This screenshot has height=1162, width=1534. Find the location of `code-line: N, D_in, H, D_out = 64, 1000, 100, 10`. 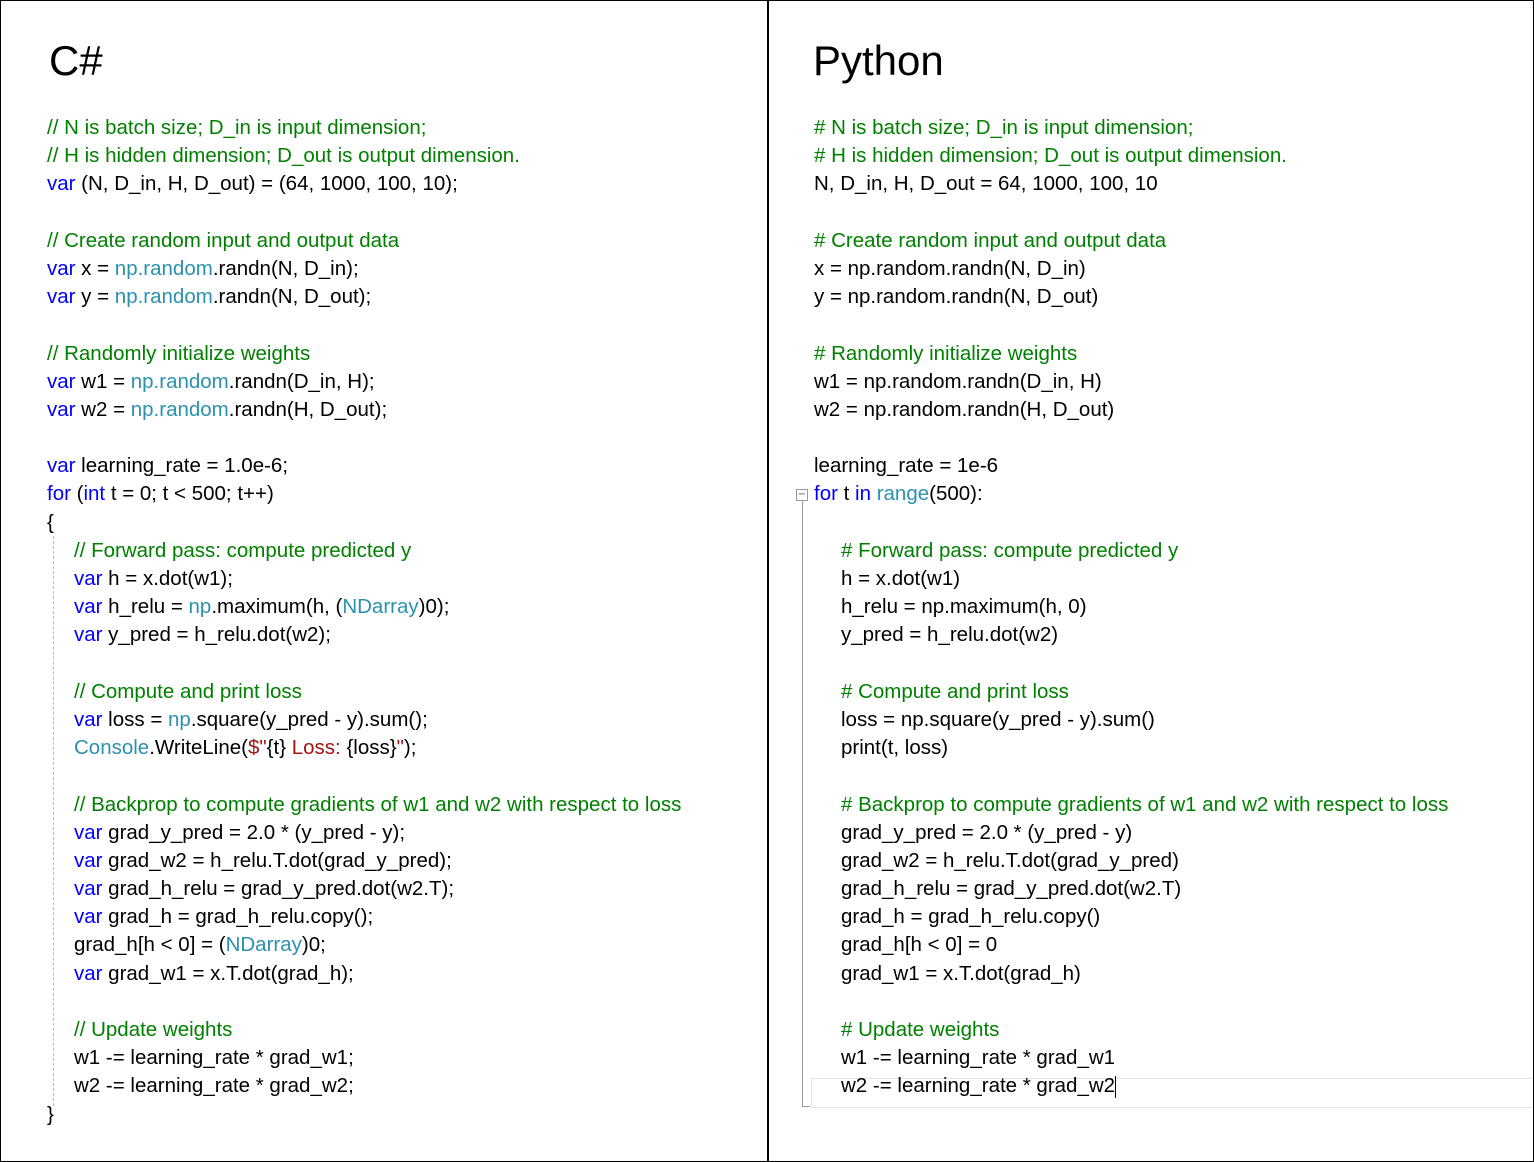

code-line: N, D_in, H, D_out = 64, 1000, 100, 10 is located at coordinates (1131, 184).